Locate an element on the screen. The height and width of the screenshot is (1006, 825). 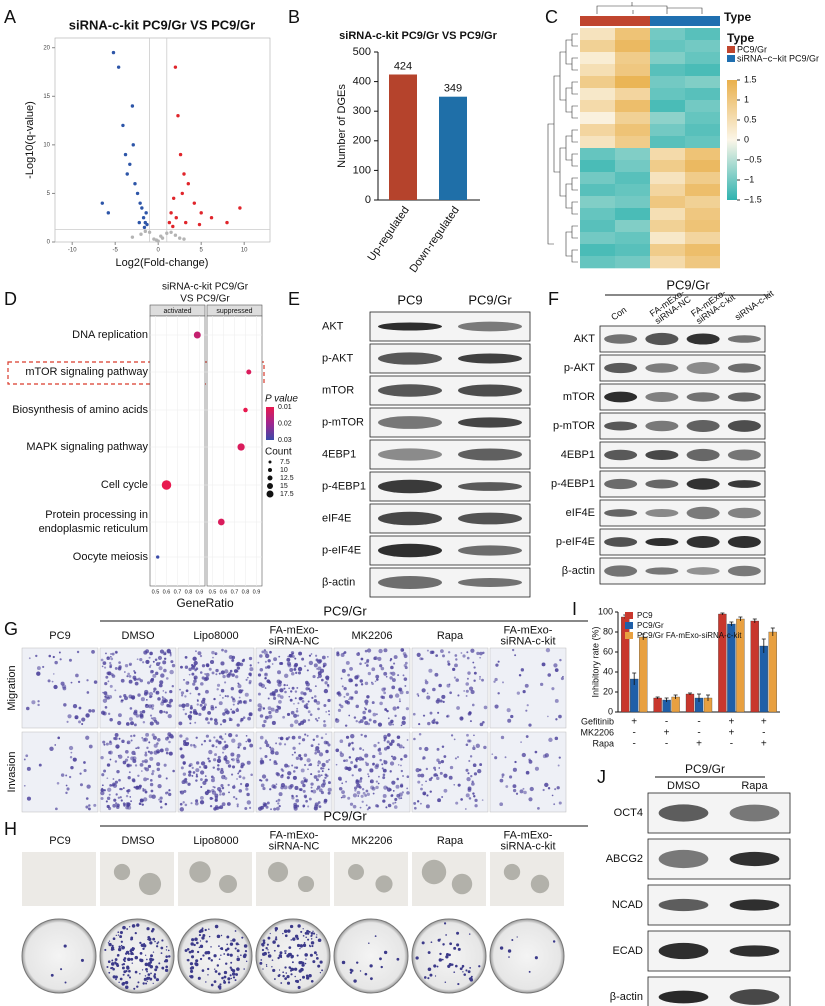
colorbar-label: −1.5 is located at coordinates (753, 199).